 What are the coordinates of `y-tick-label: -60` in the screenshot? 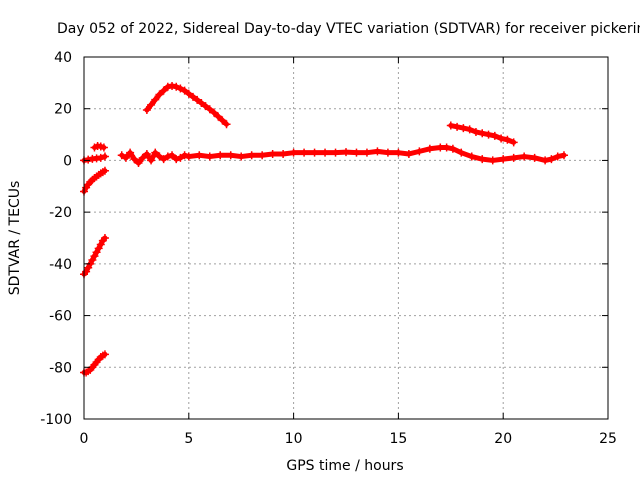 It's located at (60, 317).